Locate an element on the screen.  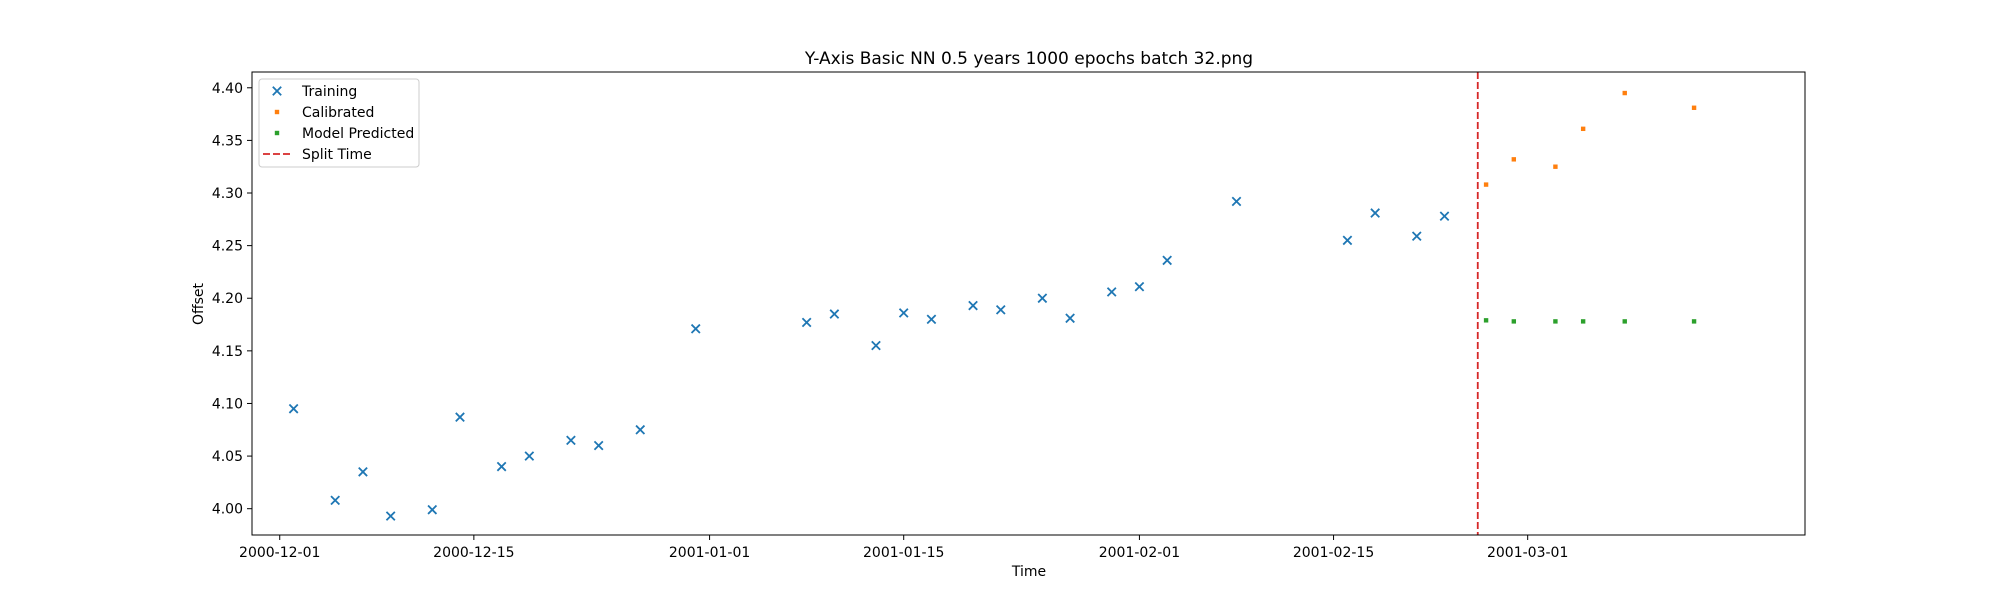
x-axis-label: Time is located at coordinates (1028, 572).